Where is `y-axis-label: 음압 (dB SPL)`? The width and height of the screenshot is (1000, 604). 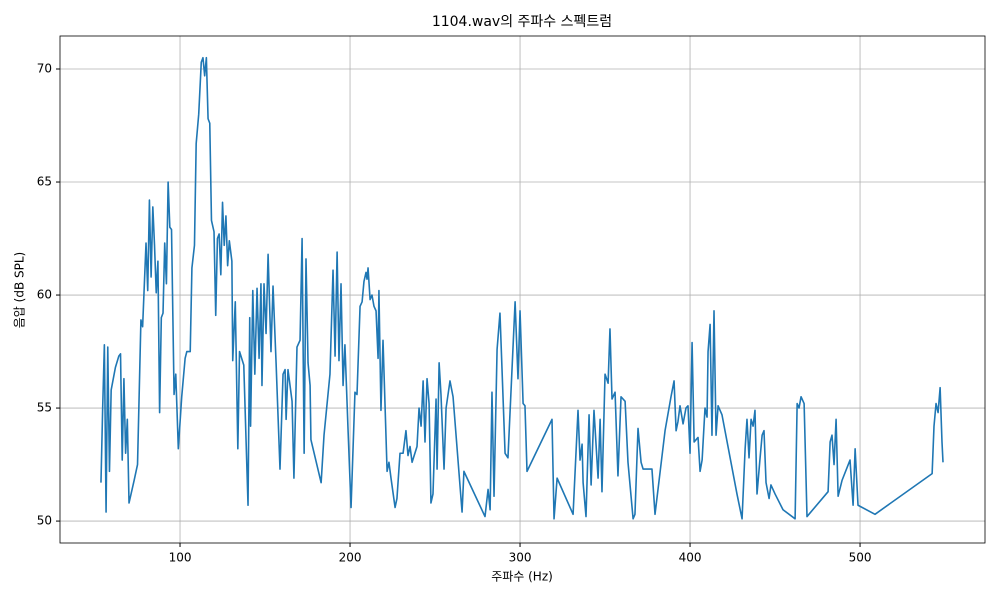 y-axis-label: 음압 (dB SPL) is located at coordinates (20, 290).